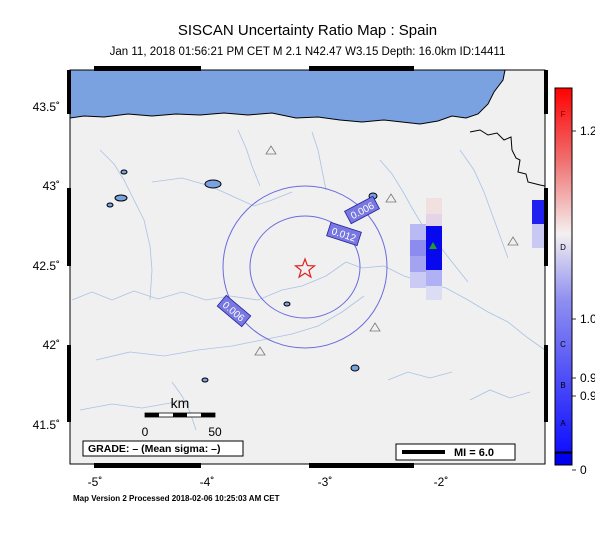 Image resolution: width=595 pixels, height=539 pixels. I want to click on svg-text: F, so click(563, 114).